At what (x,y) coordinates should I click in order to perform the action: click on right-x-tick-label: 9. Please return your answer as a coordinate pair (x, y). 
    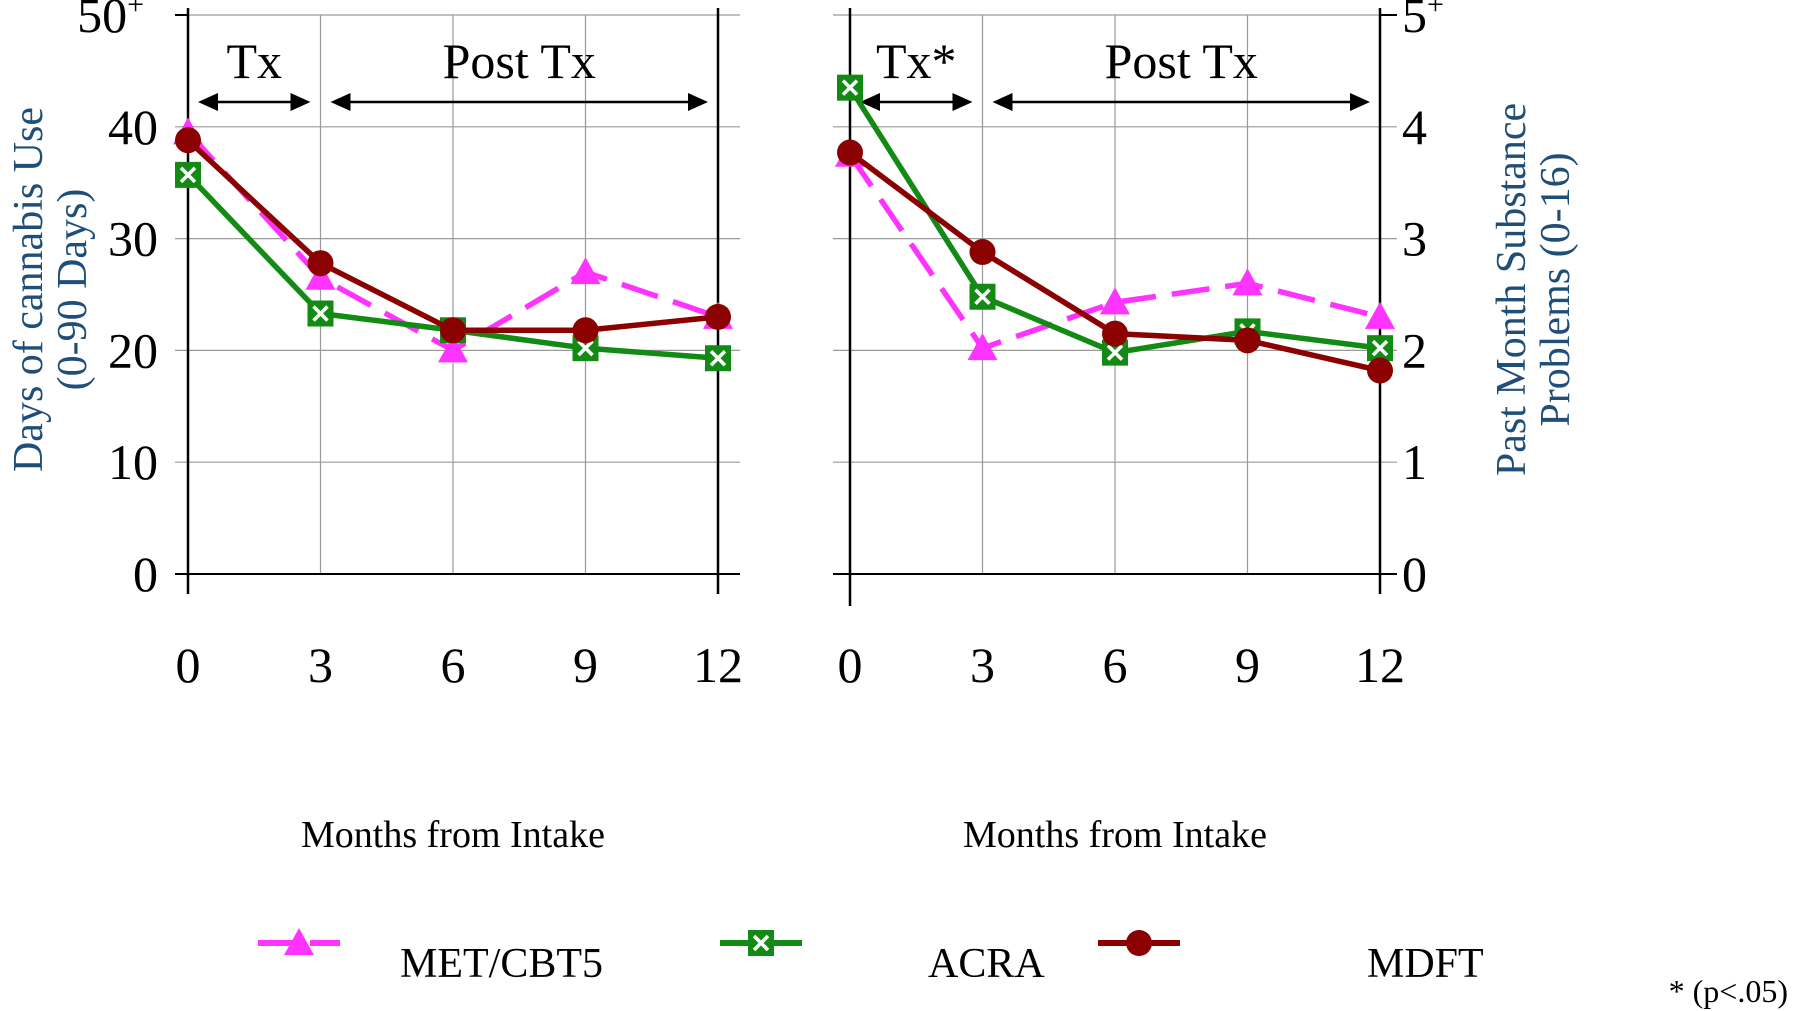
    Looking at the image, I should click on (1247, 665).